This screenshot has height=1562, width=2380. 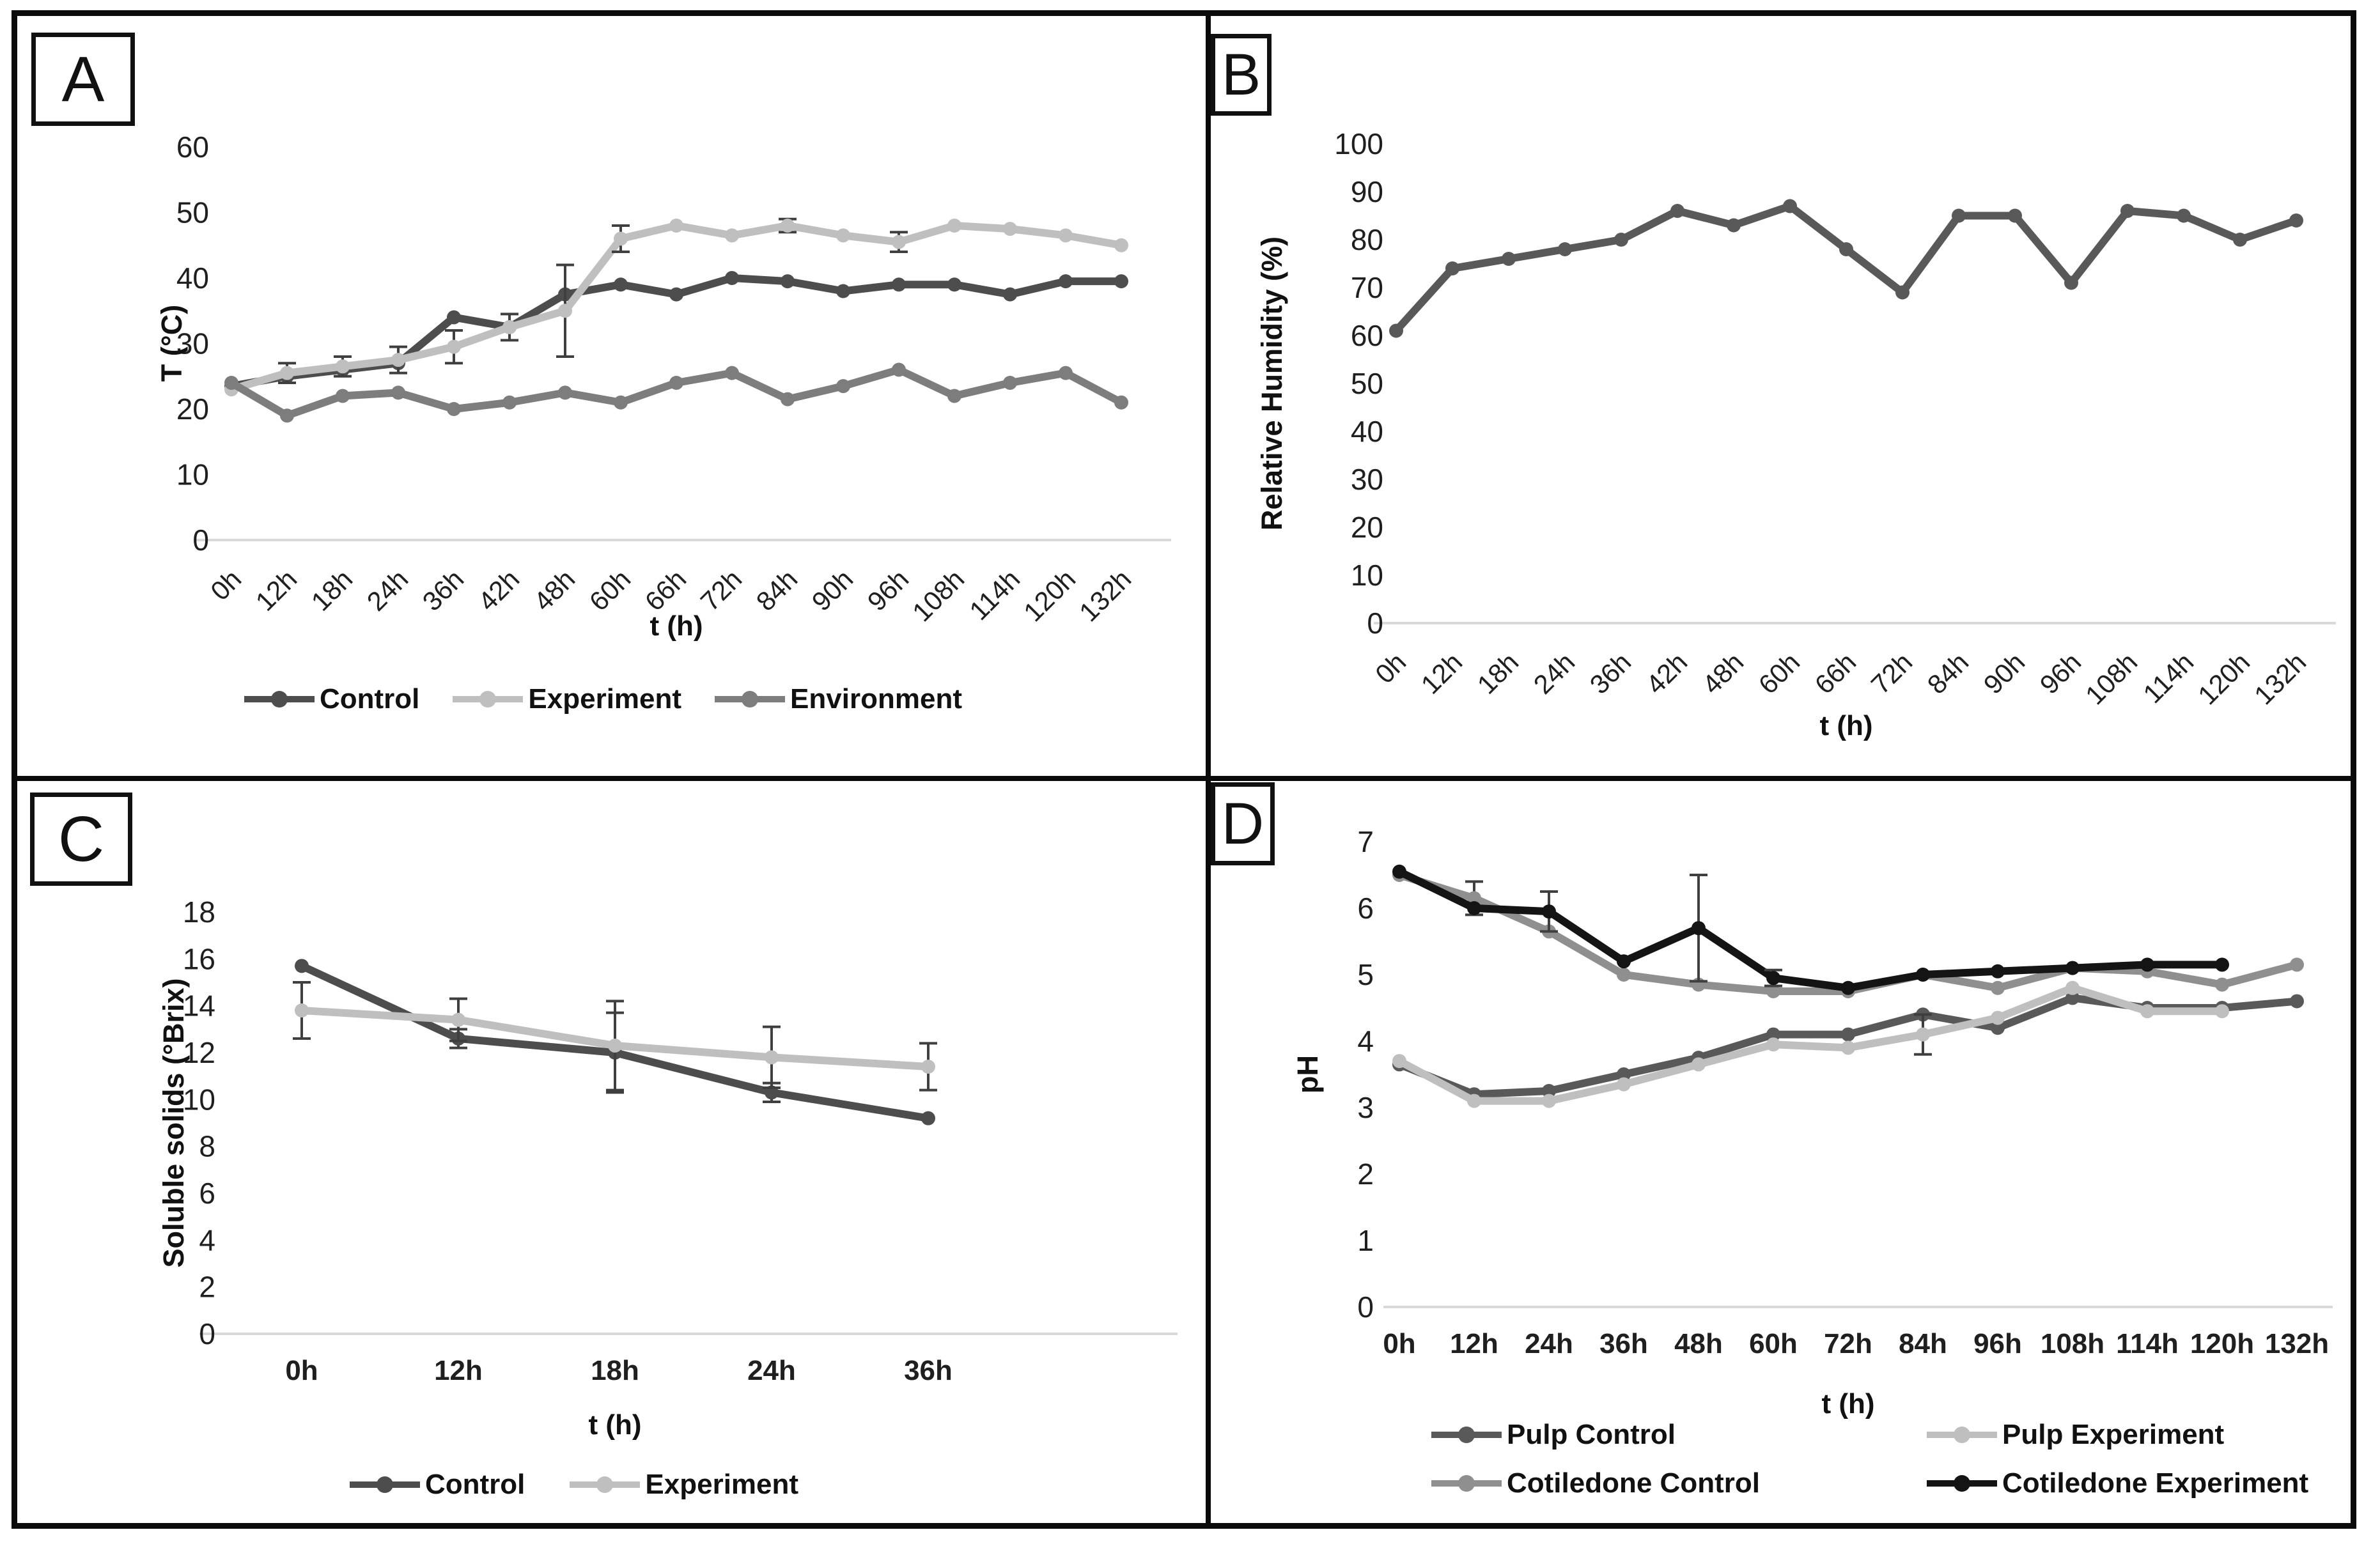 I want to click on svg-text: 72h, so click(x=1891, y=673).